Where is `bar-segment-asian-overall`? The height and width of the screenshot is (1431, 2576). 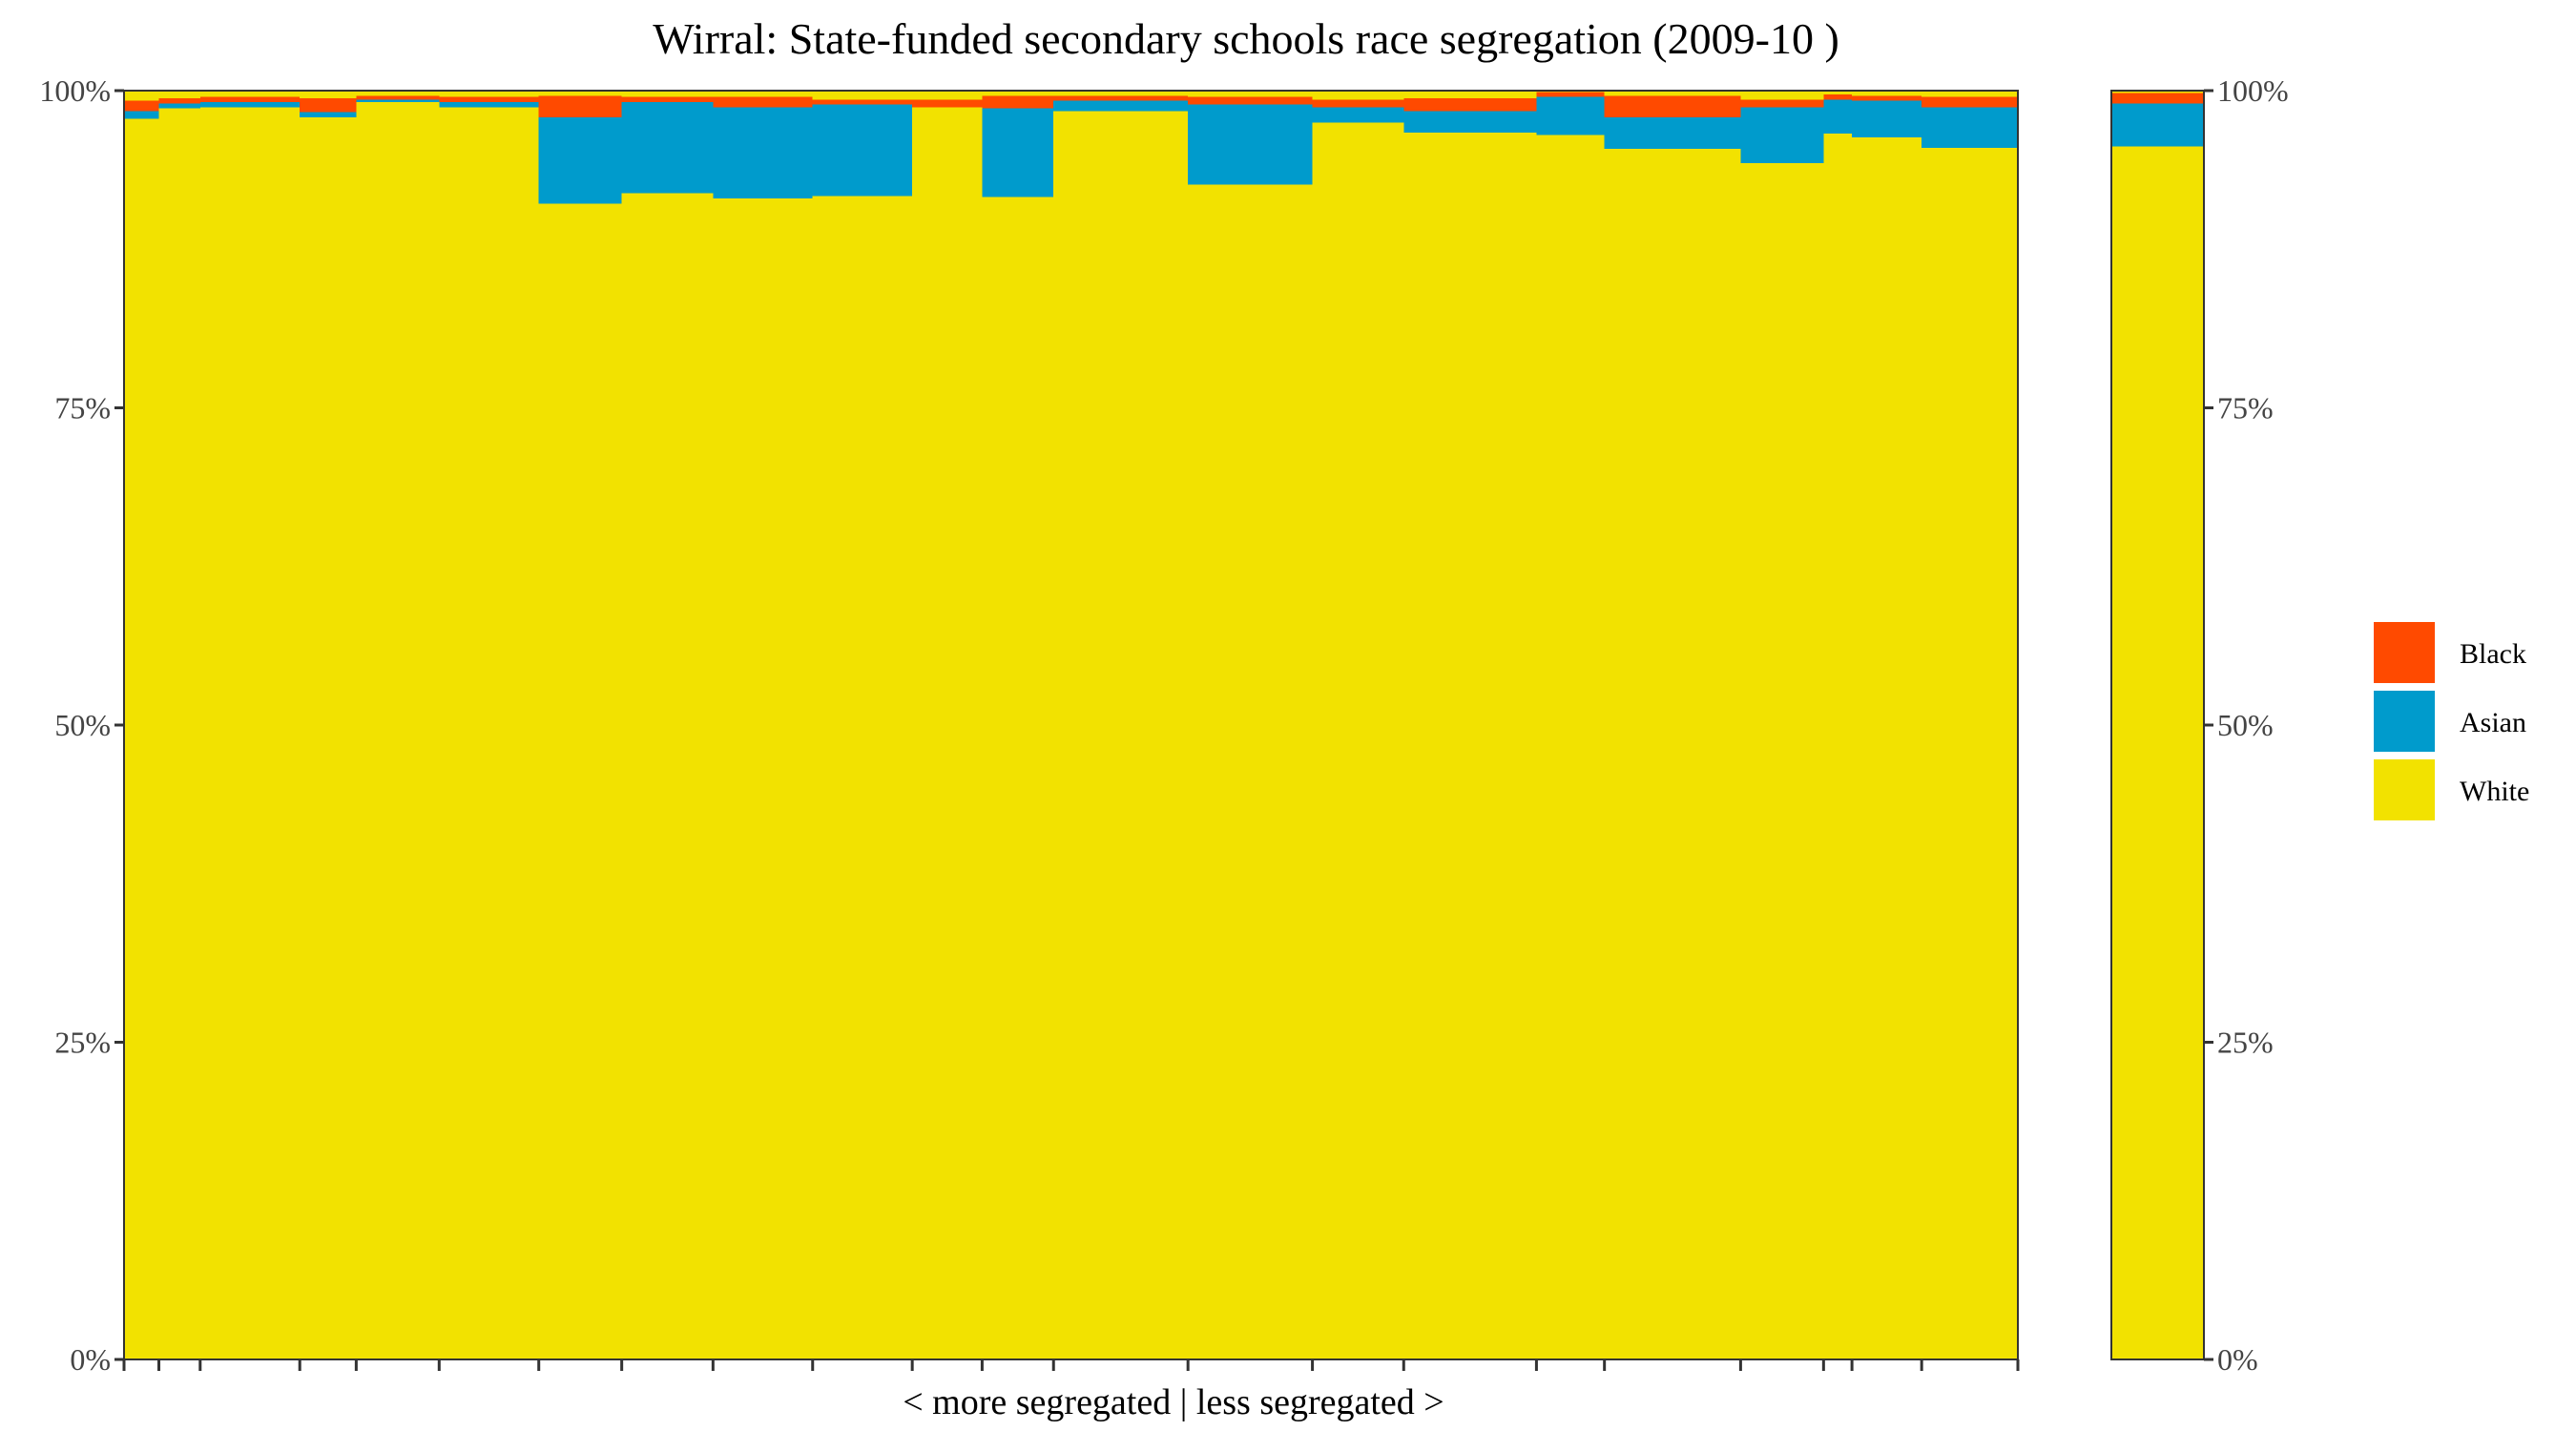 bar-segment-asian-overall is located at coordinates (2157, 125).